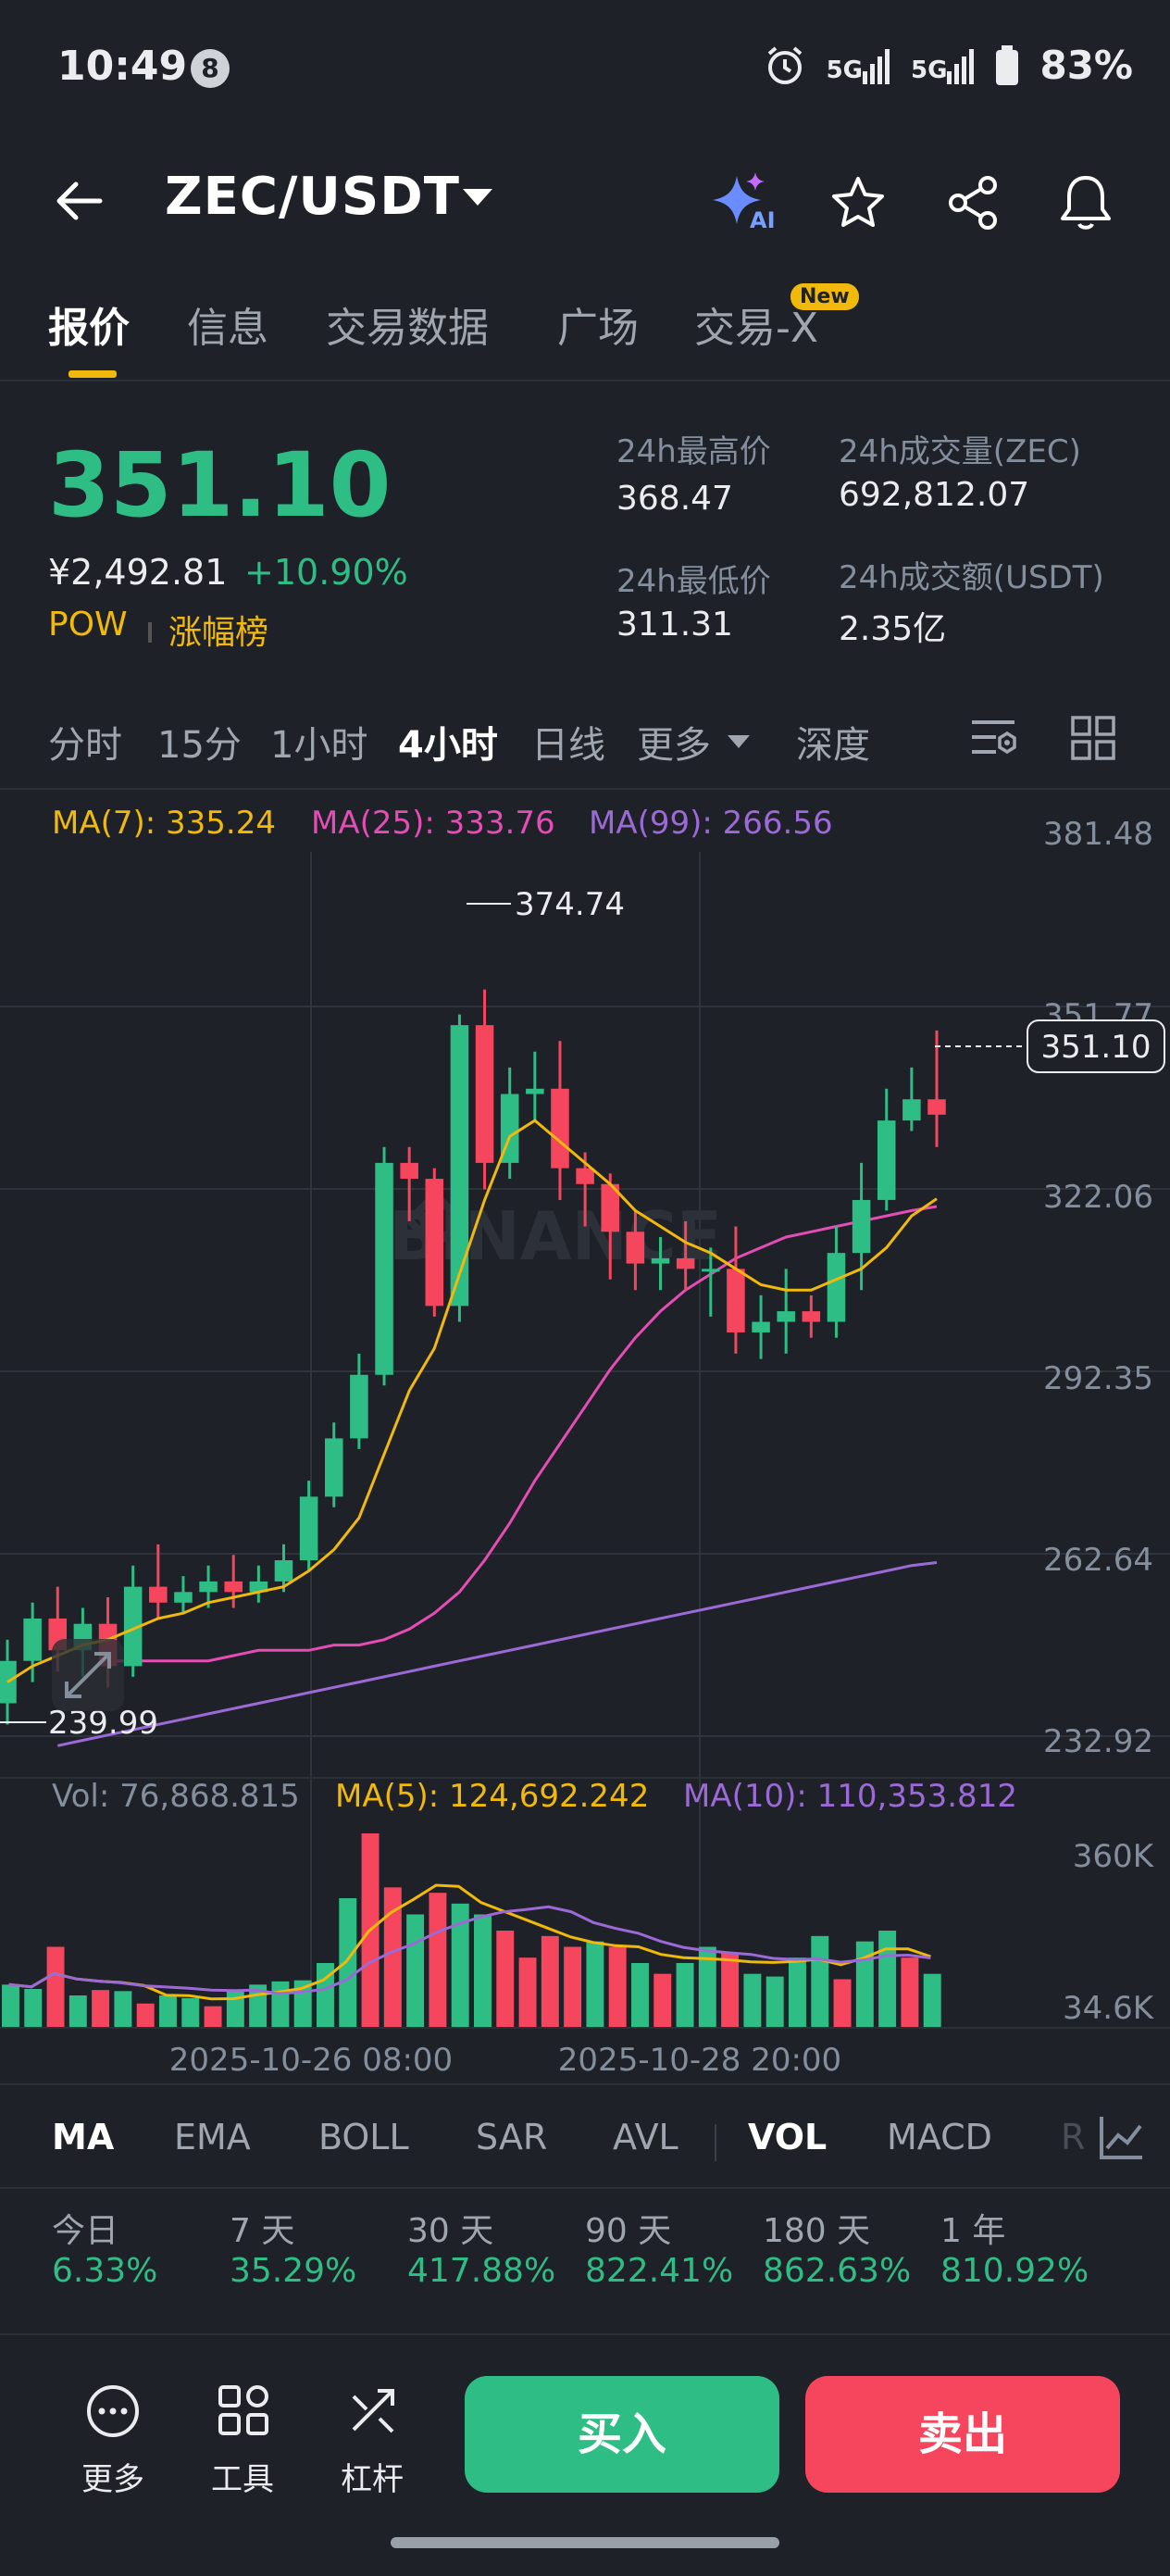 The height and width of the screenshot is (2576, 1170). Describe the element at coordinates (512, 2137) in the screenshot. I see `indicator-sar: SAR` at that location.